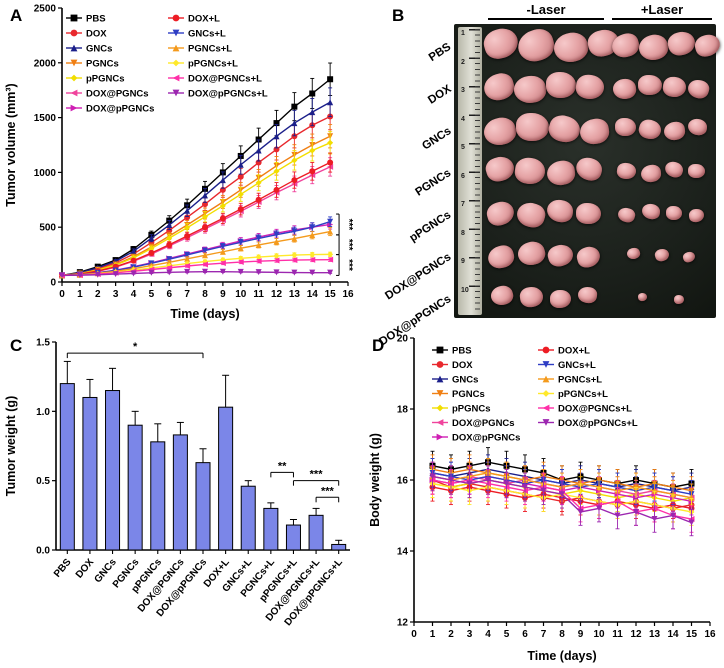  What do you see at coordinates (409, 45) in the screenshot?
I see `tumor-row-label: PBS` at bounding box center [409, 45].